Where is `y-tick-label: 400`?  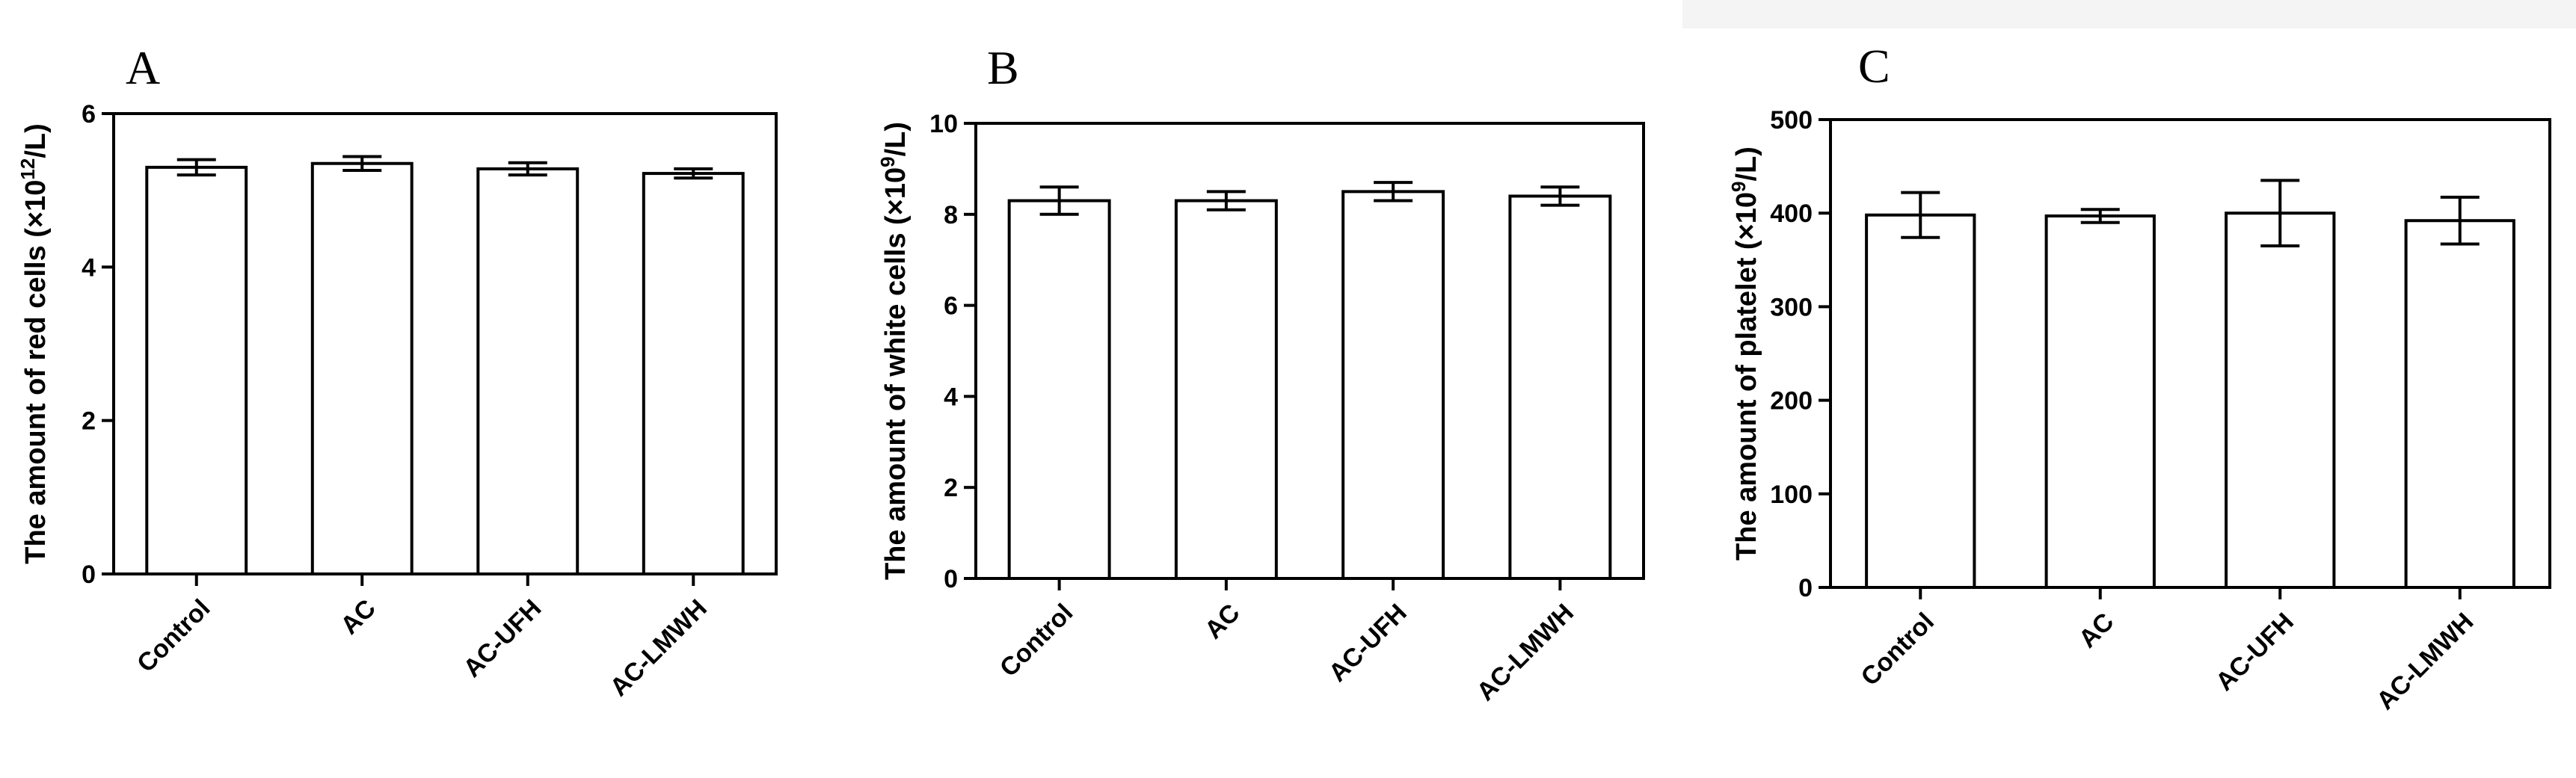 y-tick-label: 400 is located at coordinates (1791, 214).